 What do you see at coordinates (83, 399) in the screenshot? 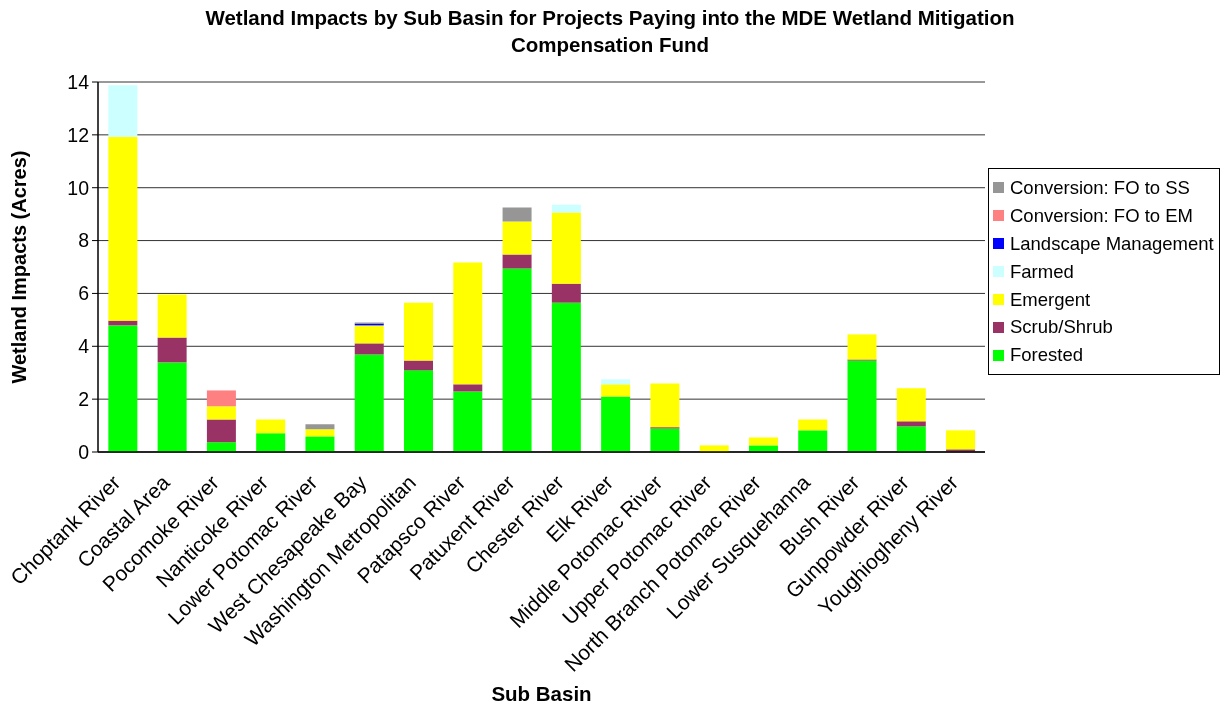
I see `y-tick-label: 2` at bounding box center [83, 399].